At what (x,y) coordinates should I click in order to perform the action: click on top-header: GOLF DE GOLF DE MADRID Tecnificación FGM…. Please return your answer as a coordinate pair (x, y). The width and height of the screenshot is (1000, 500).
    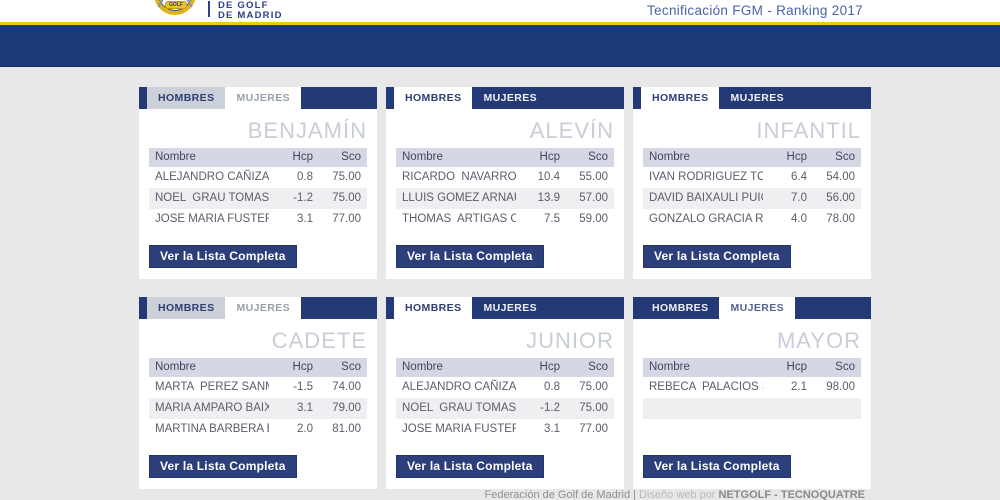
    Looking at the image, I should click on (500, 11).